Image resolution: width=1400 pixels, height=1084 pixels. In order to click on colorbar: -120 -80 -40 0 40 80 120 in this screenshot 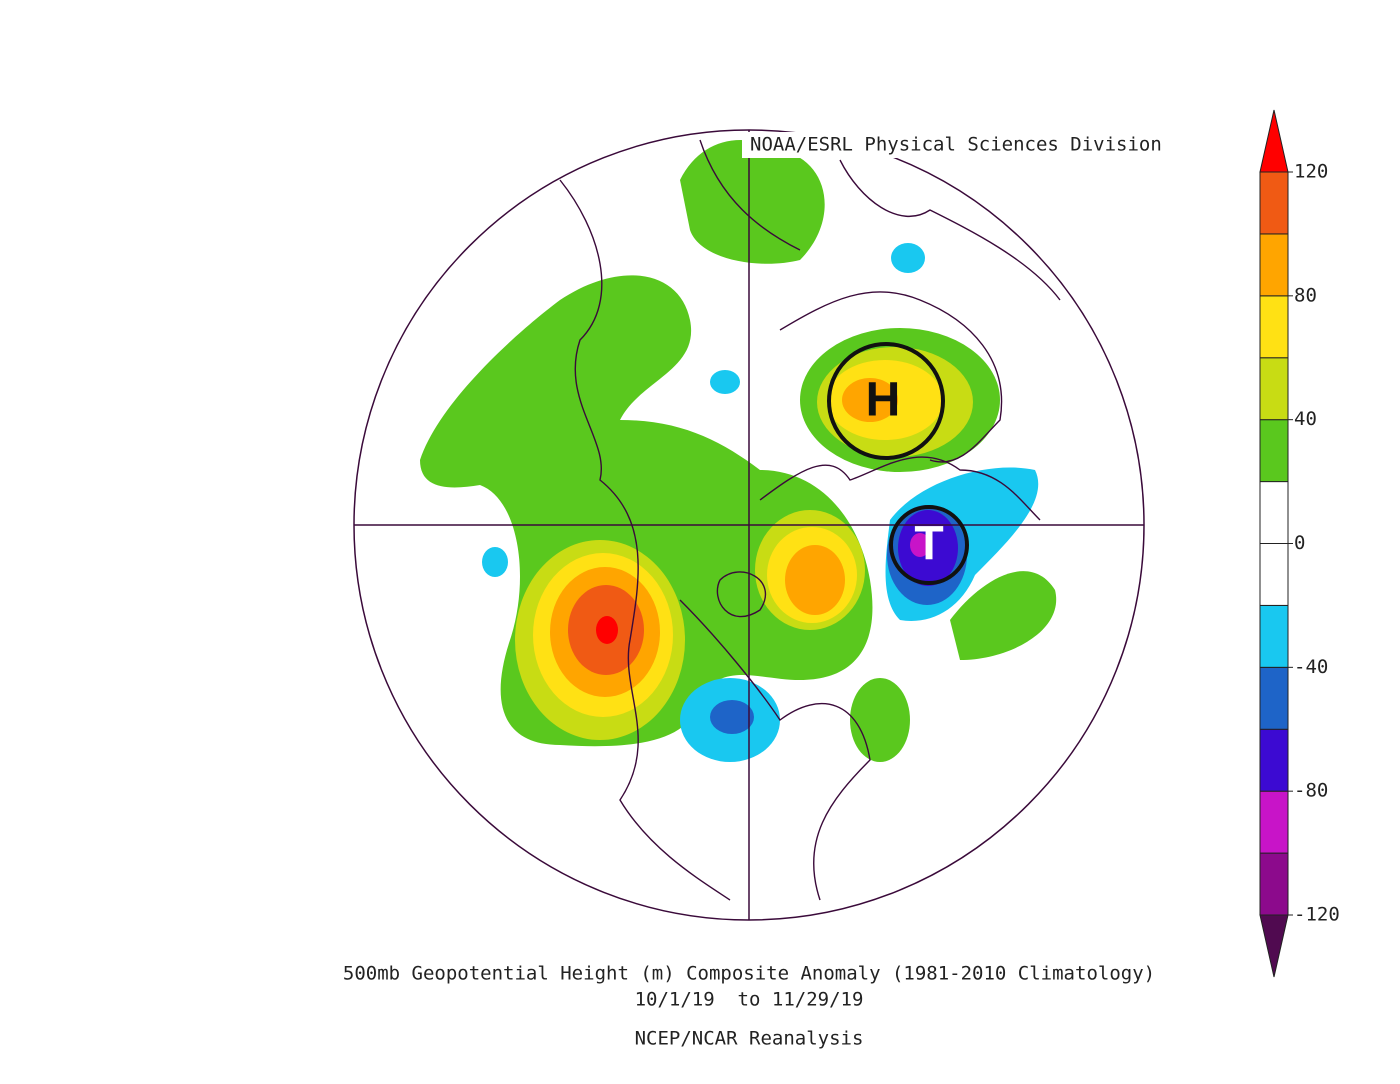, I will do `click(1299, 543)`.